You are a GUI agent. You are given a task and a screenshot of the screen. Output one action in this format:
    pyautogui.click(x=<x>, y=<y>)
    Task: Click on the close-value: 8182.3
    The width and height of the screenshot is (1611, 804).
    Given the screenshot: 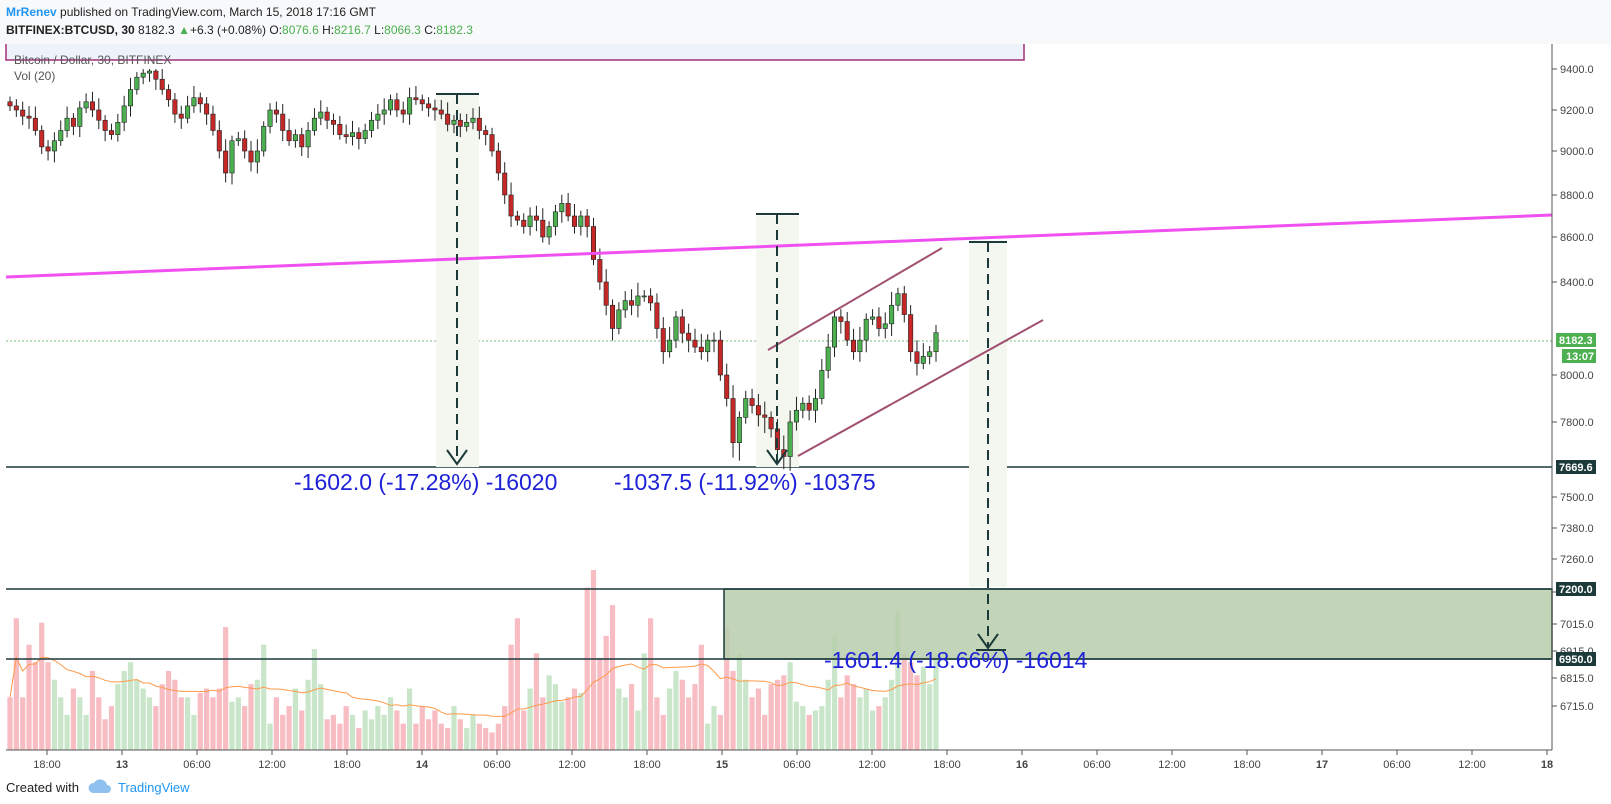 What is the action you would take?
    pyautogui.click(x=454, y=30)
    